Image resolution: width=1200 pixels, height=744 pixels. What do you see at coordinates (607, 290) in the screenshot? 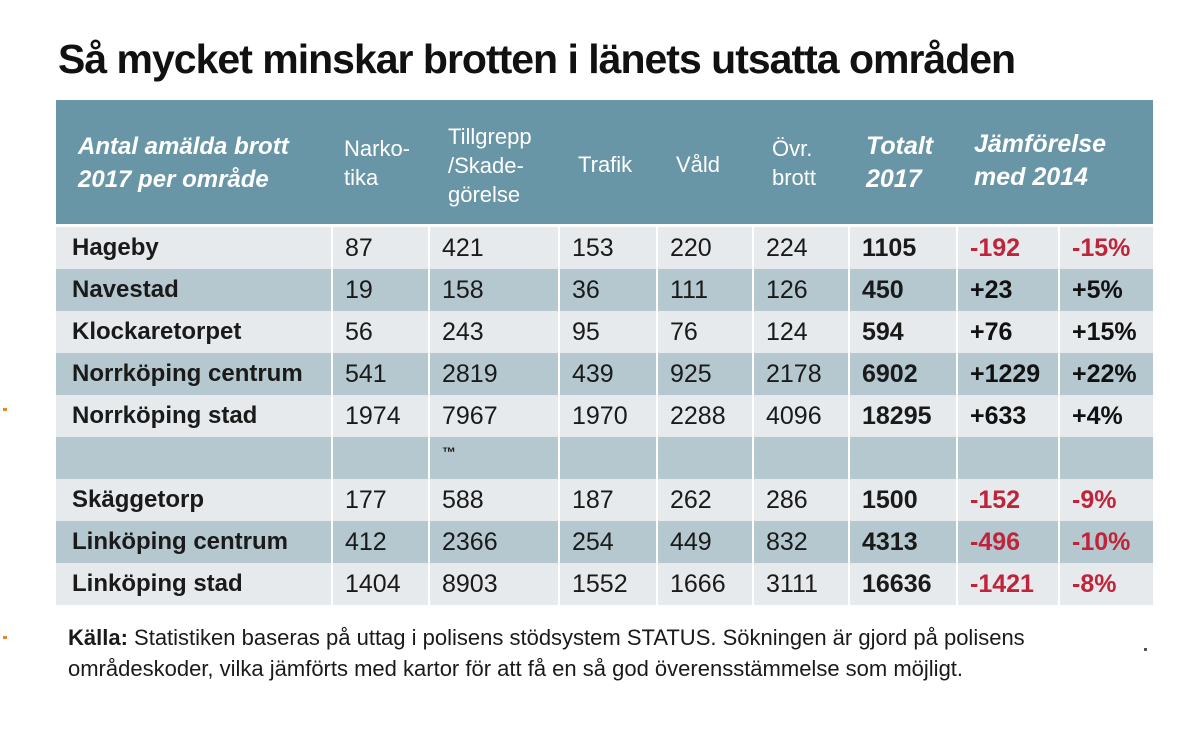
I see `cell-trafik: 36` at bounding box center [607, 290].